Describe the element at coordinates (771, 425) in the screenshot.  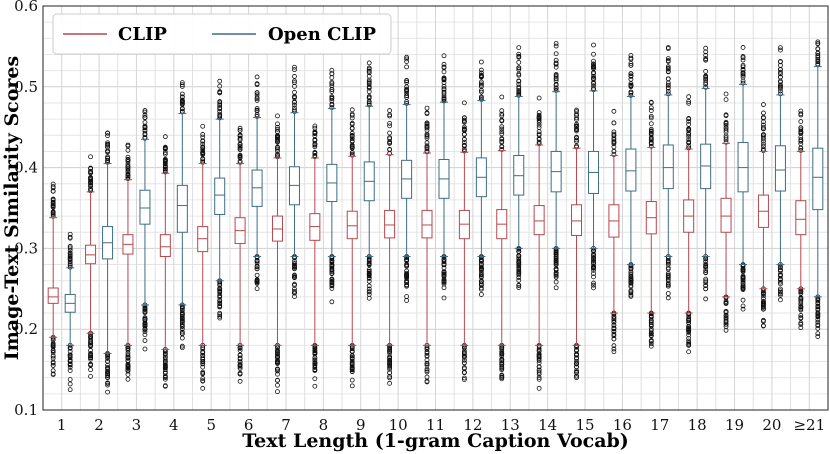
I see `x-tick-label: 20` at that location.